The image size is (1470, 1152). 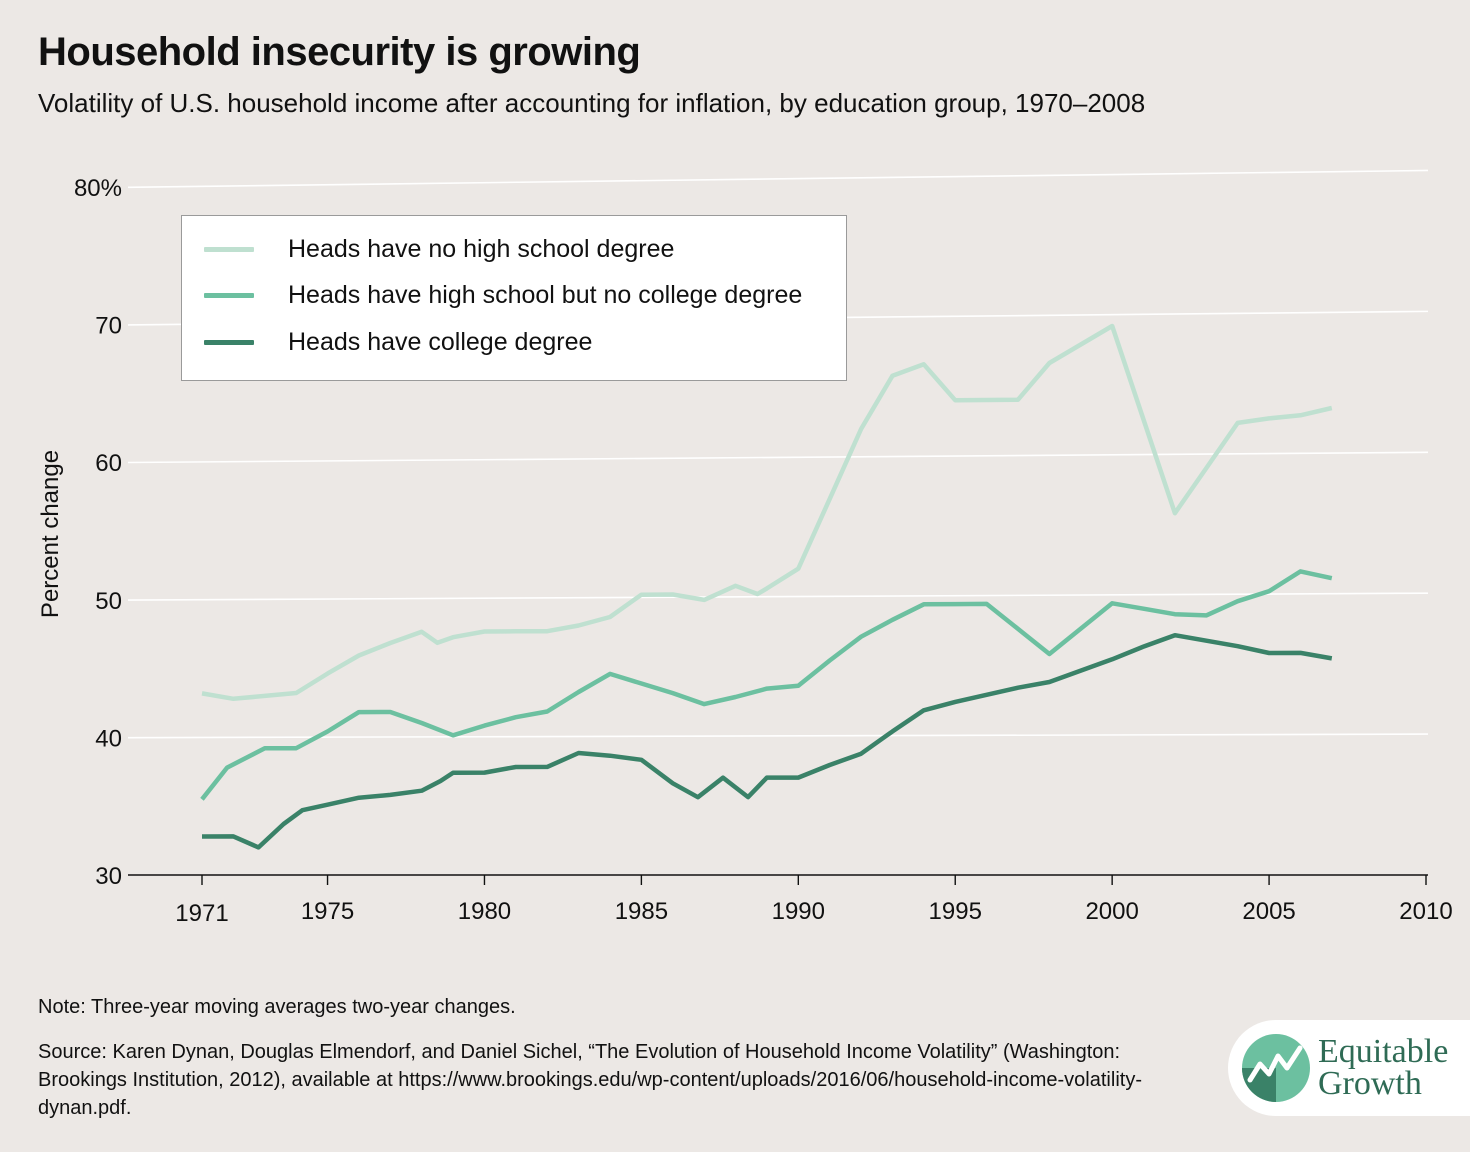 I want to click on legend-item-no-high-school: Heads have no high school degree, so click(x=439, y=249).